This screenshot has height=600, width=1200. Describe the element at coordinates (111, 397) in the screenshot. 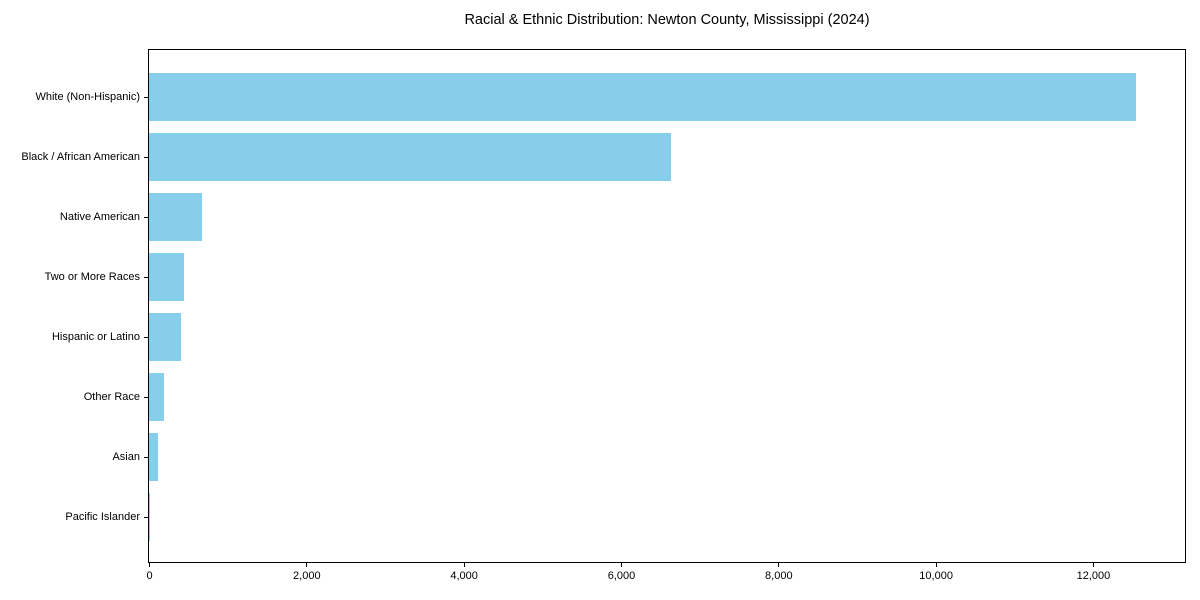

I see `y-tick-label: Other Race` at that location.